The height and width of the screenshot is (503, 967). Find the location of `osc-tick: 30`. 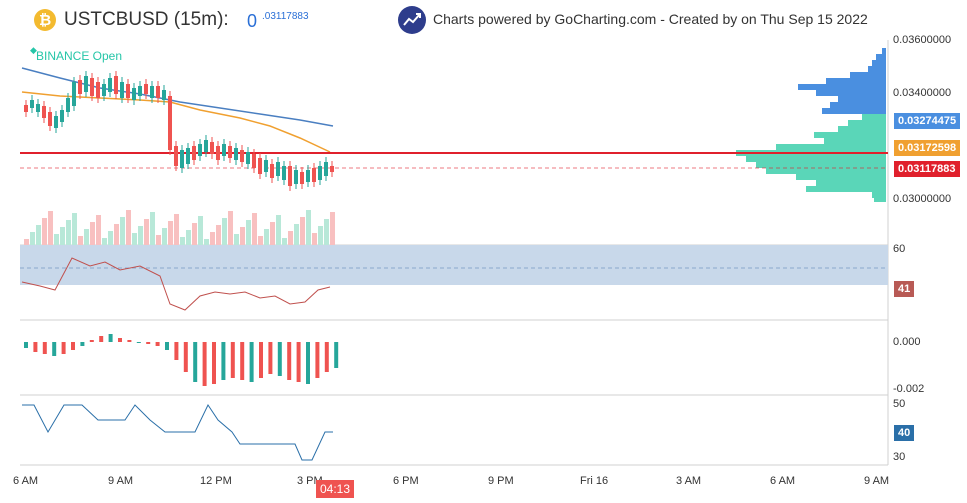

osc-tick: 30 is located at coordinates (899, 457).